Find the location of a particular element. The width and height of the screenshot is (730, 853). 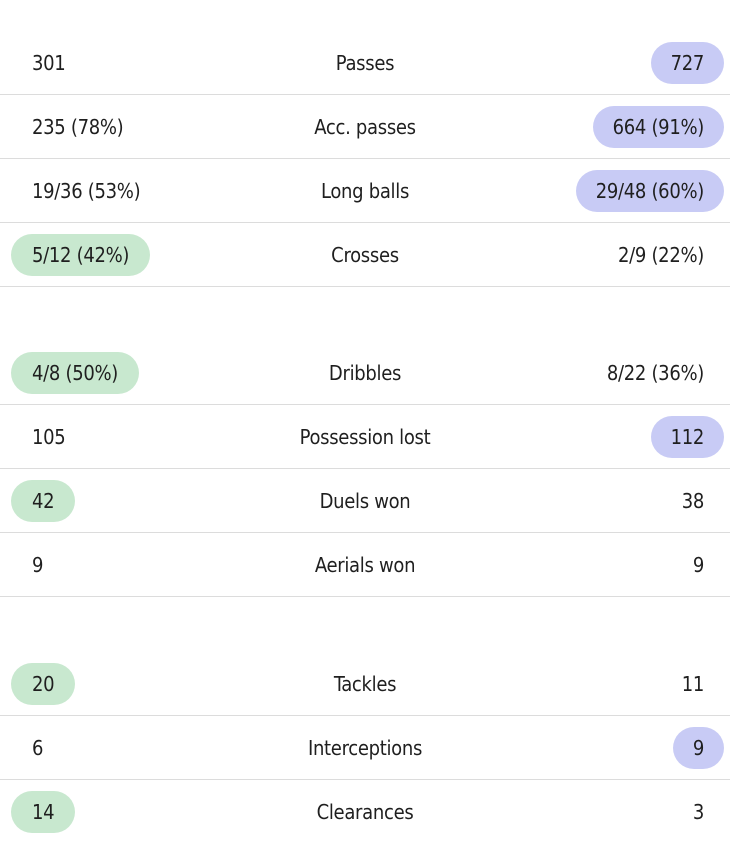

stat-row-crosses: 5/12 (42%) Crosses 2/9 (22%) is located at coordinates (365, 255).